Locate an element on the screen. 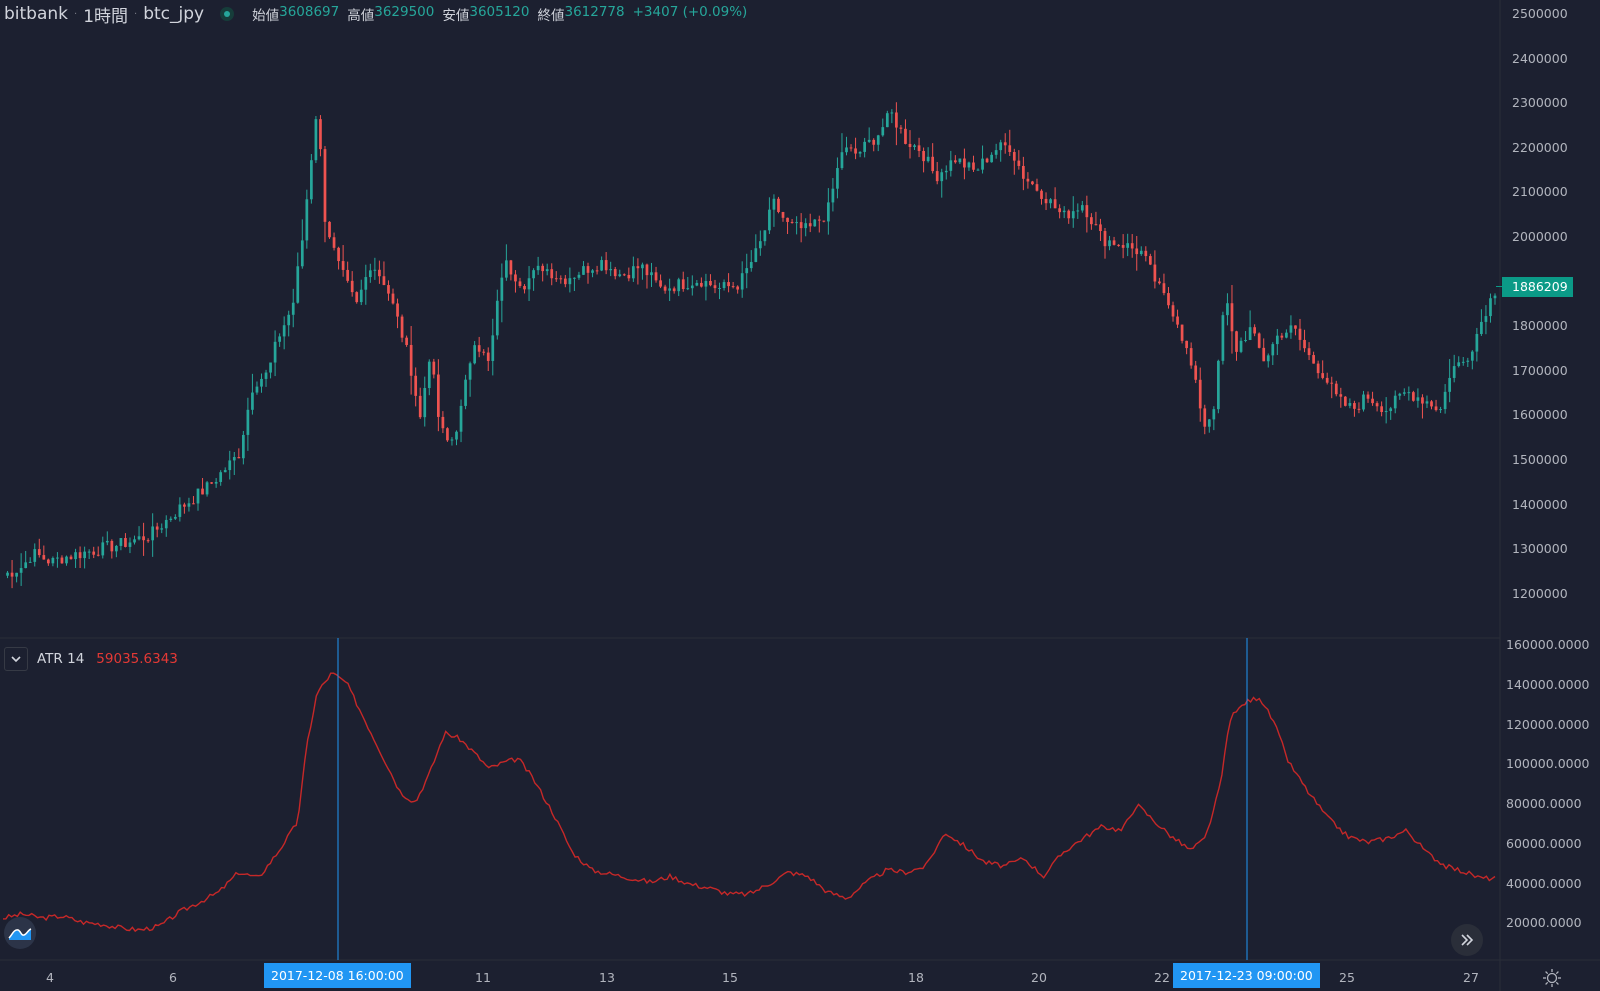 This screenshot has height=991, width=1600. high-value: 3629500 is located at coordinates (404, 12).